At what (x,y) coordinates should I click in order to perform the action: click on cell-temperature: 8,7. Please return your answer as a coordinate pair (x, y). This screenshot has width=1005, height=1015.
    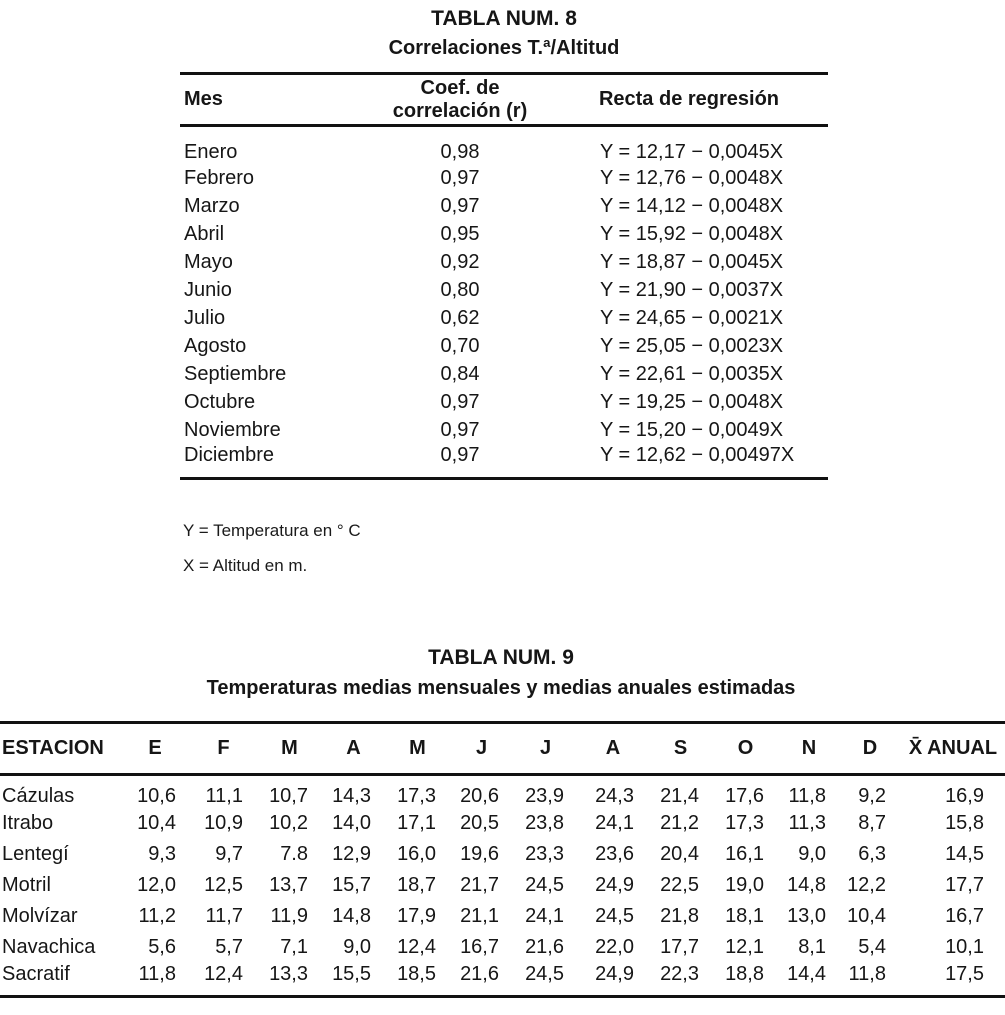
    Looking at the image, I should click on (872, 823).